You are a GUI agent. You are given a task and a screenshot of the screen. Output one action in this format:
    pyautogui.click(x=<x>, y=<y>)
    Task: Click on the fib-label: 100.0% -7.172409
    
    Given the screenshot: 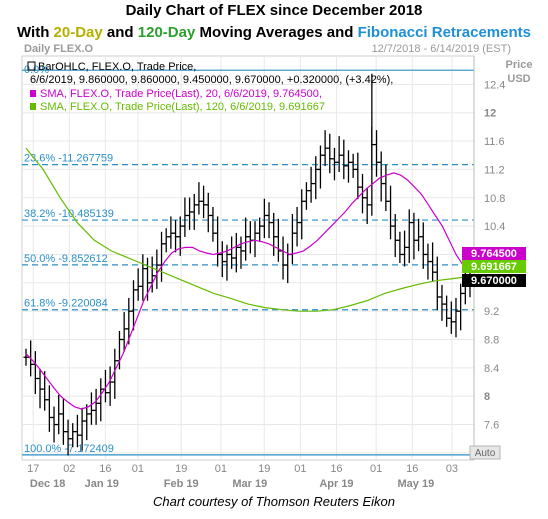 What is the action you would take?
    pyautogui.click(x=69, y=449)
    